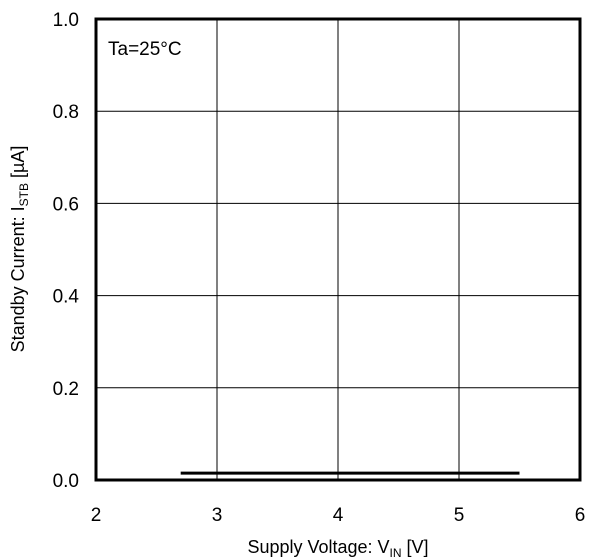 The image size is (591, 560). What do you see at coordinates (217, 515) in the screenshot?
I see `x-tick-label: 3` at bounding box center [217, 515].